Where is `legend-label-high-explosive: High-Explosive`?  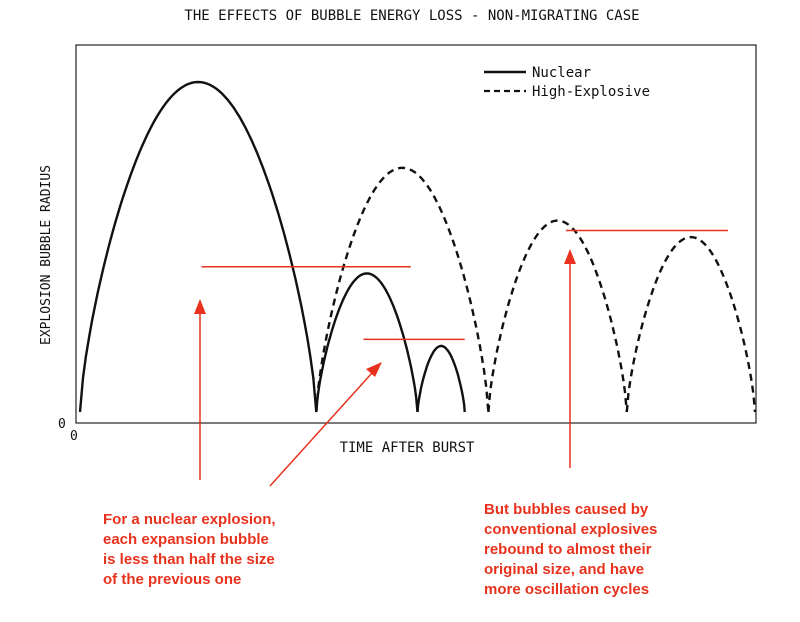 legend-label-high-explosive: High-Explosive is located at coordinates (591, 92).